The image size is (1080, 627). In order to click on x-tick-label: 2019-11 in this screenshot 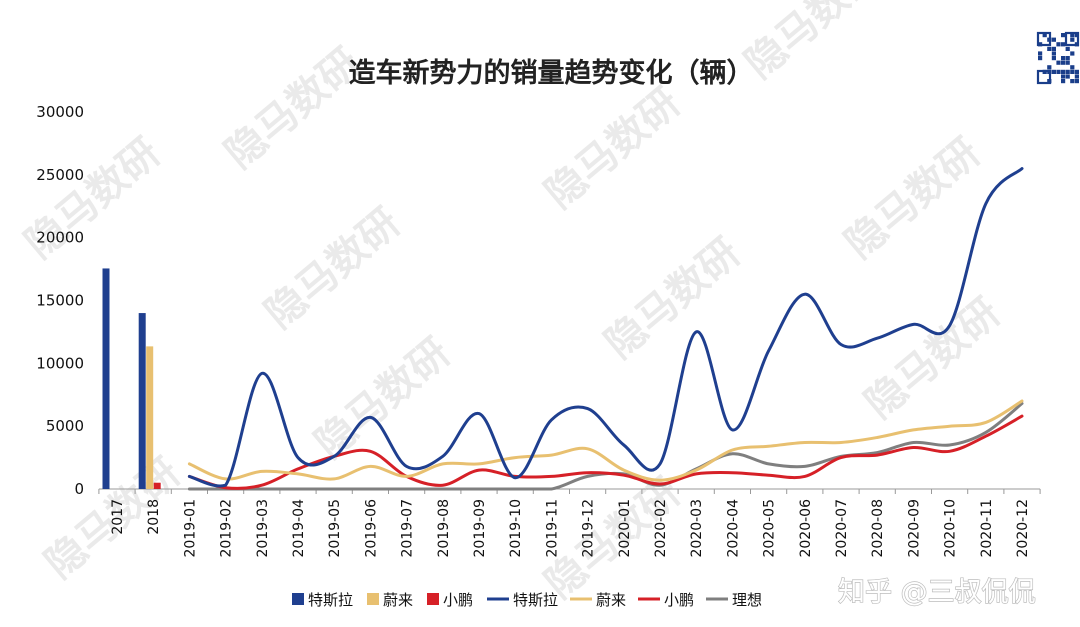, I will do `click(552, 528)`.